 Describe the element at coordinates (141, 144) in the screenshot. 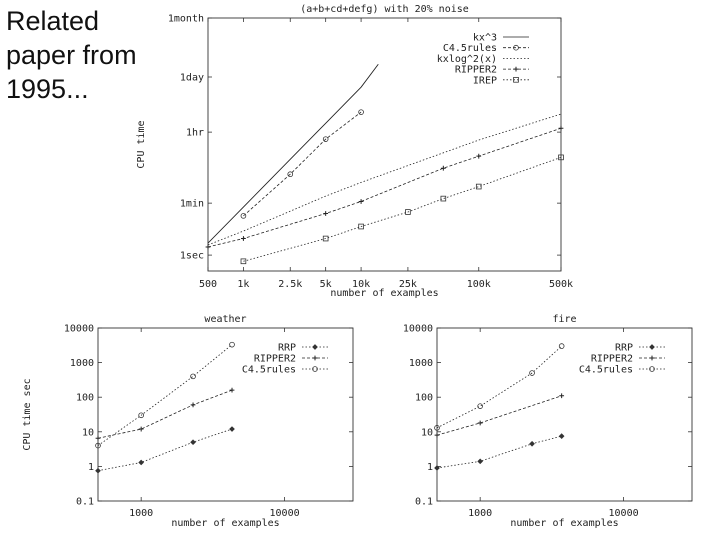

I see `y-axis-label: CPU time` at that location.